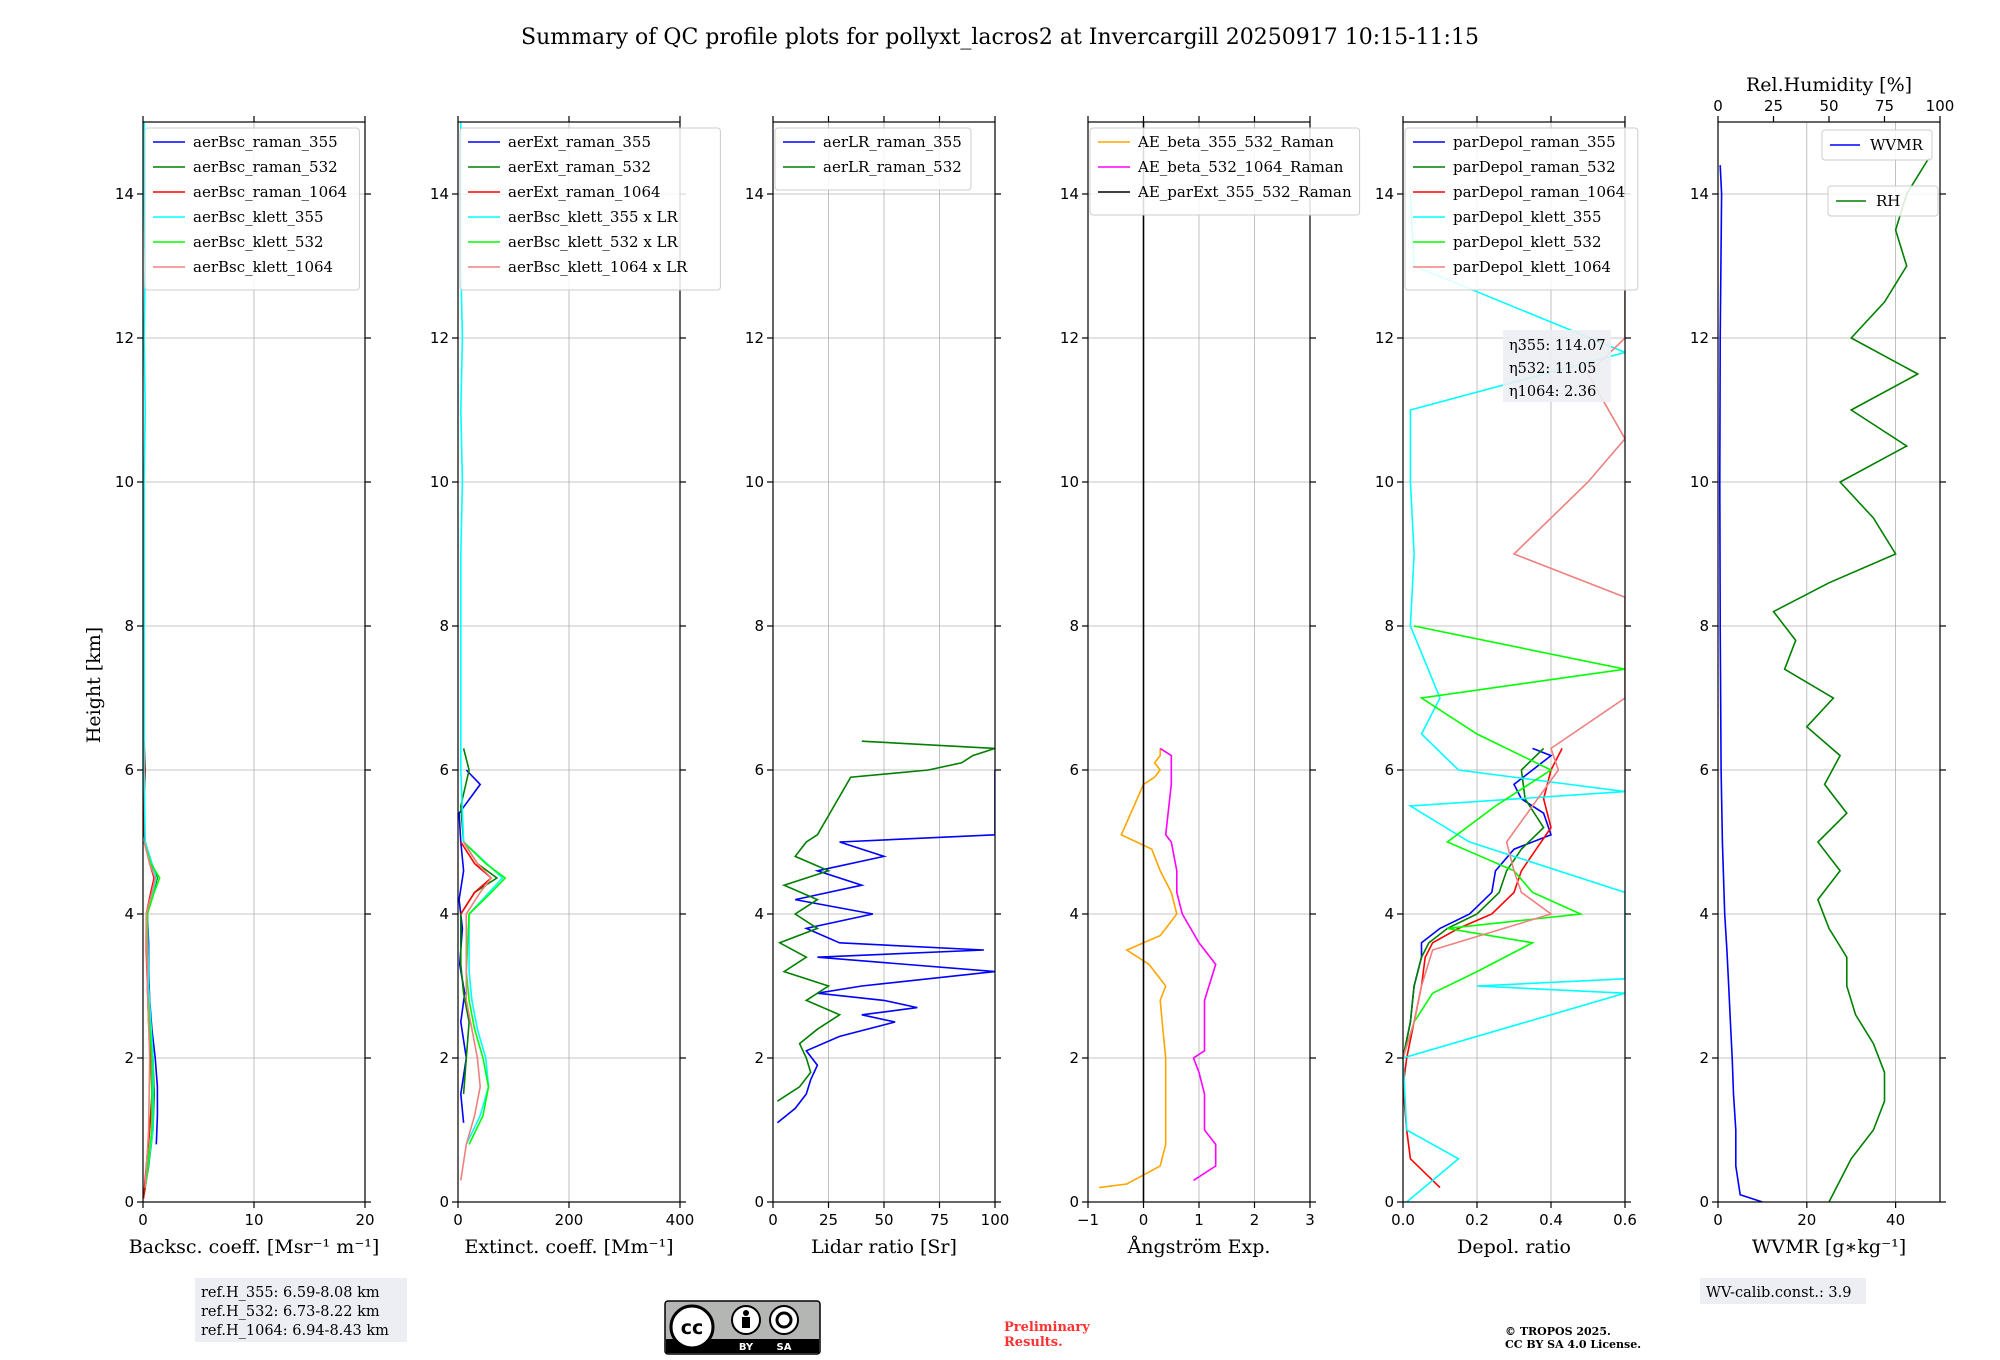  What do you see at coordinates (1138, 968) in the screenshot?
I see `series-line-AE_beta_355_532_Raman` at bounding box center [1138, 968].